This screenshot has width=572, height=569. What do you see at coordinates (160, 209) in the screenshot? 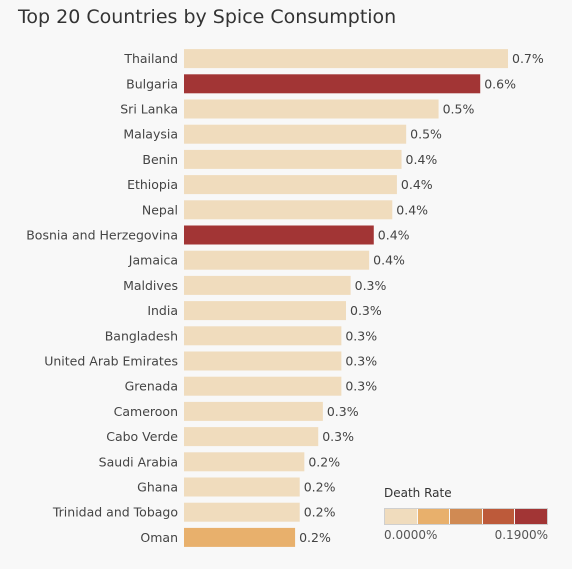
I see `category-label: Nepal` at bounding box center [160, 209].